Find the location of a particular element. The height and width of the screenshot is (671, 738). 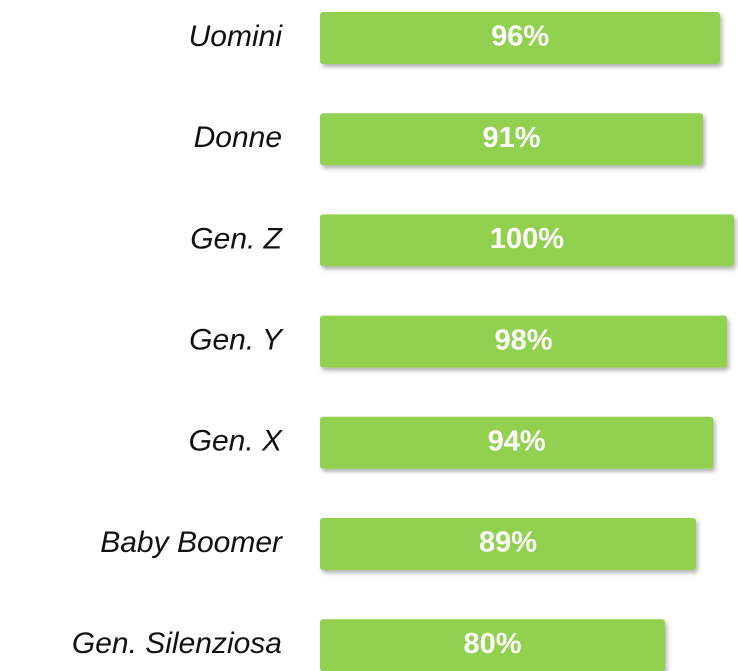

category-label: Donne is located at coordinates (238, 137).